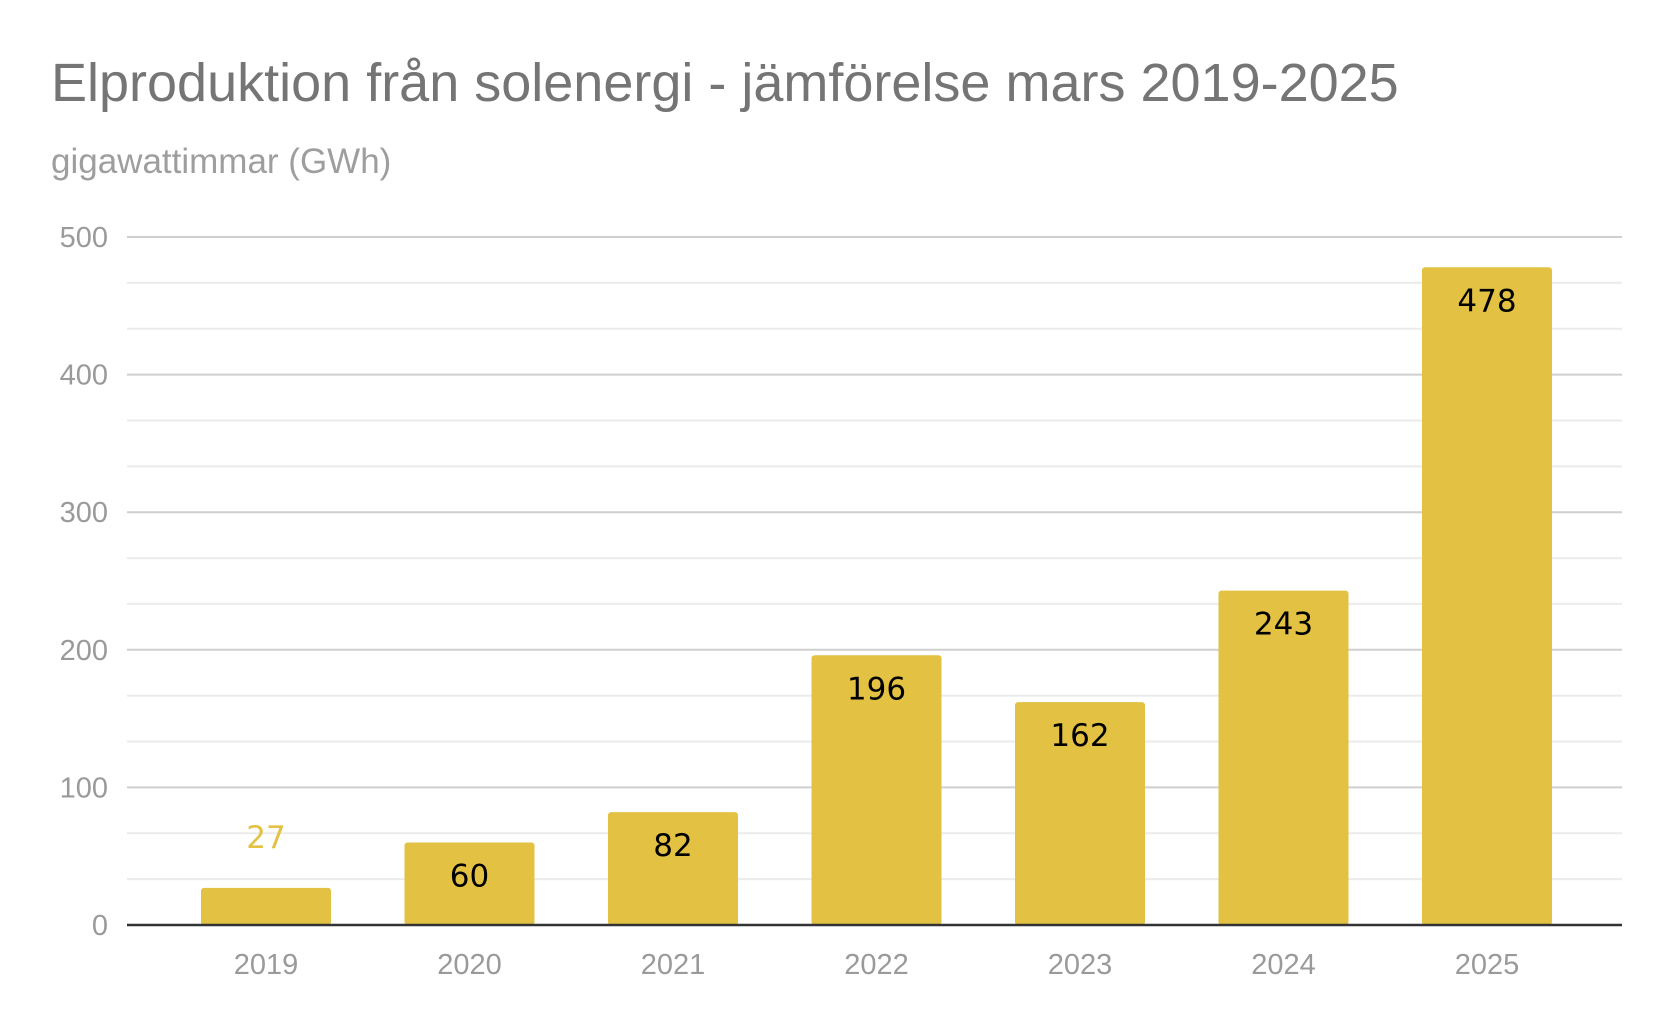 The width and height of the screenshot is (1666, 1030). Describe the element at coordinates (1283, 965) in the screenshot. I see `x-tick-label: 2024` at that location.